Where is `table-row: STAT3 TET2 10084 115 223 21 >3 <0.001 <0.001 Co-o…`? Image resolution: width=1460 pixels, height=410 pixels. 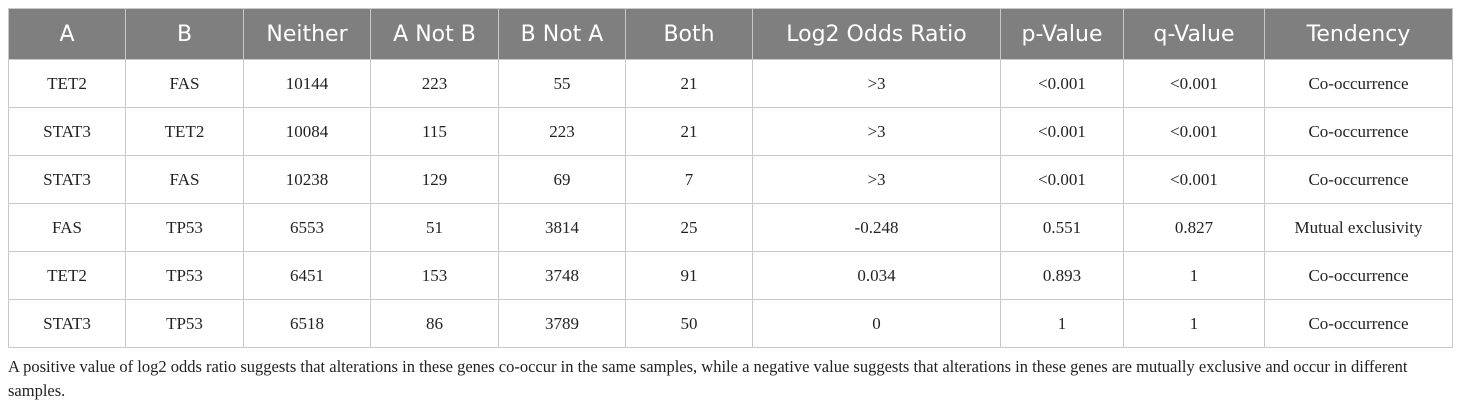
table-row: STAT3 TET2 10084 115 223 21 >3 <0.001 <0.001 Co-o… is located at coordinates (730, 131).